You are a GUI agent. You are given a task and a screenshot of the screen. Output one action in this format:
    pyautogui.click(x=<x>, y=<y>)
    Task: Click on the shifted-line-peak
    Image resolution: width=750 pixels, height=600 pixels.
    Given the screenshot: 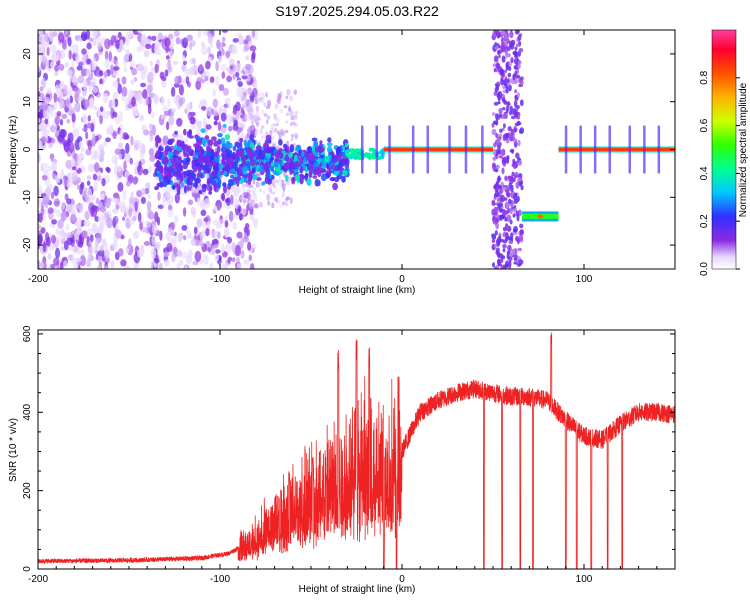 What is the action you would take?
    pyautogui.click(x=540, y=216)
    